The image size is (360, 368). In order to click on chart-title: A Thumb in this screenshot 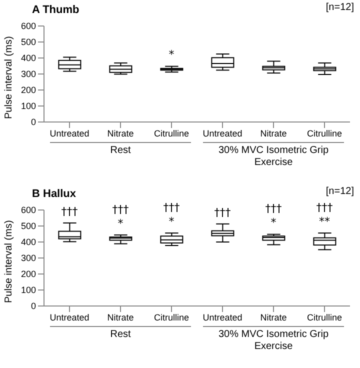, I will do `click(56, 10)`.